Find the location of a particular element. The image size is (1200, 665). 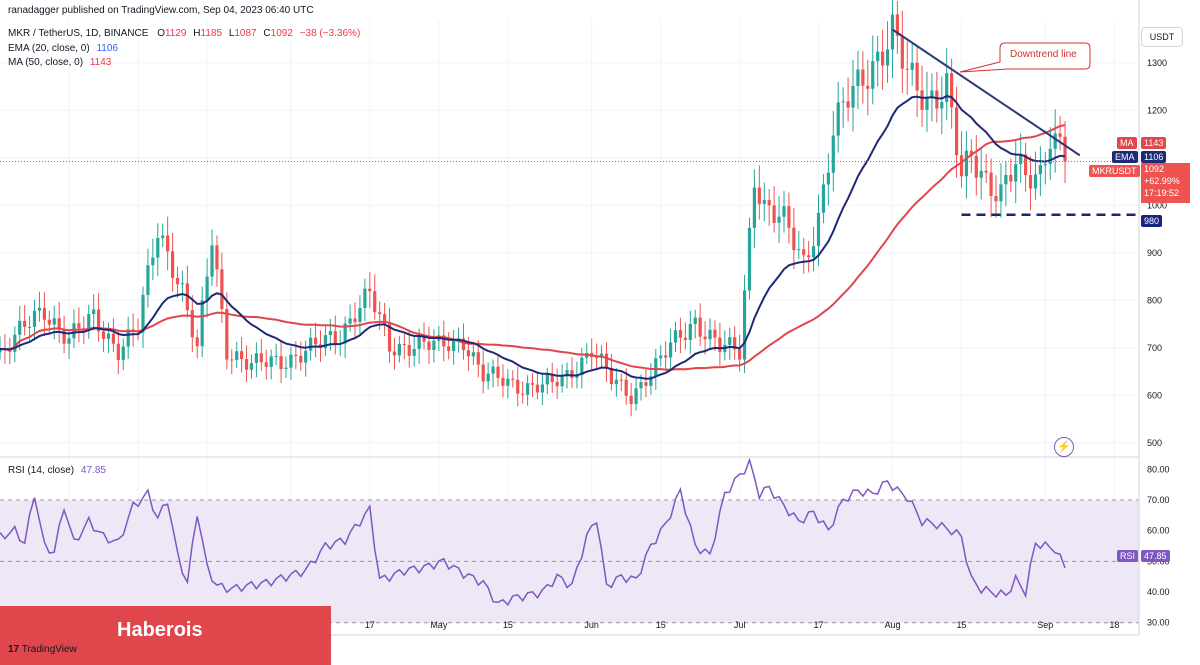

currency-button: USDT is located at coordinates (1162, 37).